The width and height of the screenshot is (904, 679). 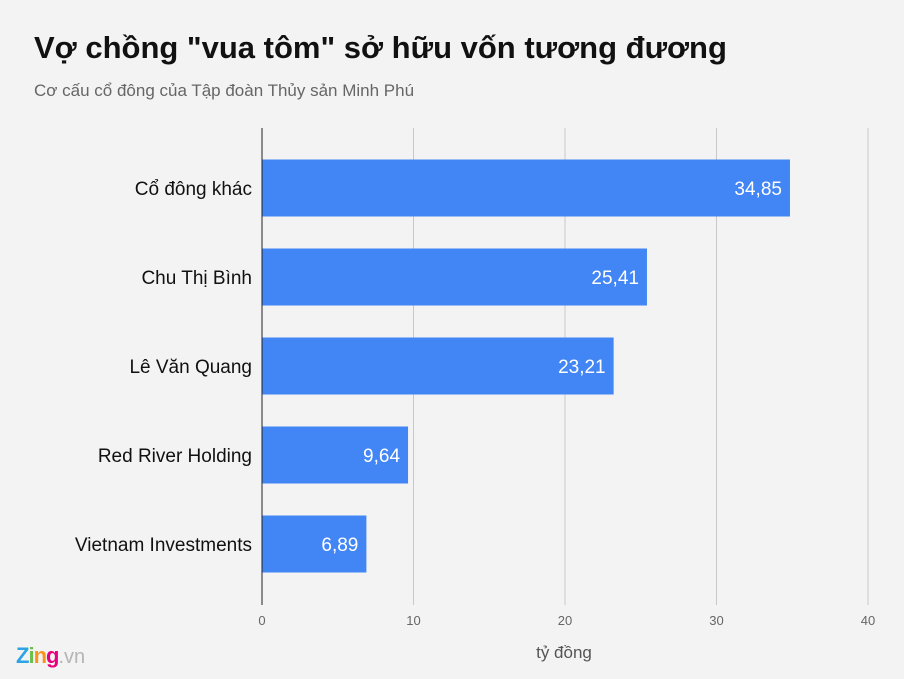 What do you see at coordinates (261, 620) in the screenshot?
I see `x-tick-label: 0` at bounding box center [261, 620].